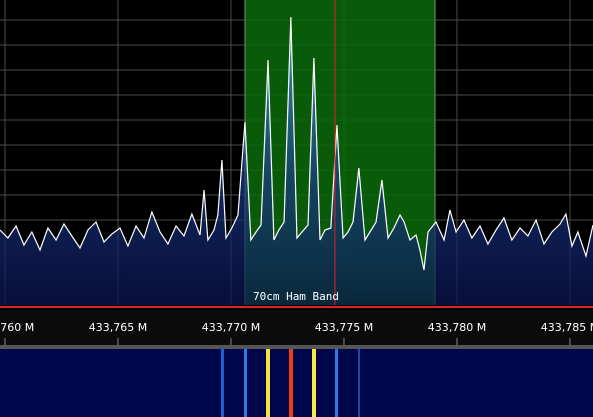  Describe the element at coordinates (17, 327) in the screenshot. I see `x-tick-label: 433,760 M` at that location.